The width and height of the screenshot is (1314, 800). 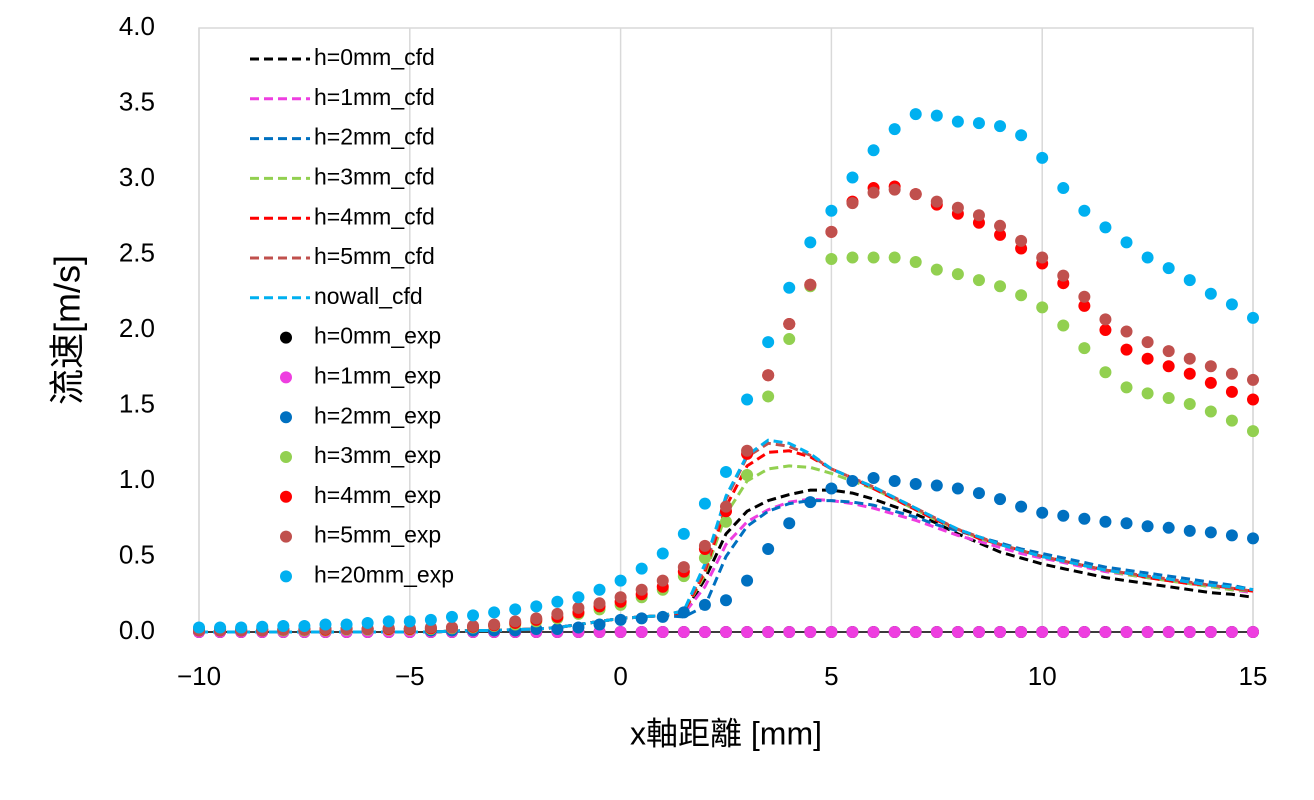 I want to click on y-tick-label: 1.0, so click(x=137, y=479).